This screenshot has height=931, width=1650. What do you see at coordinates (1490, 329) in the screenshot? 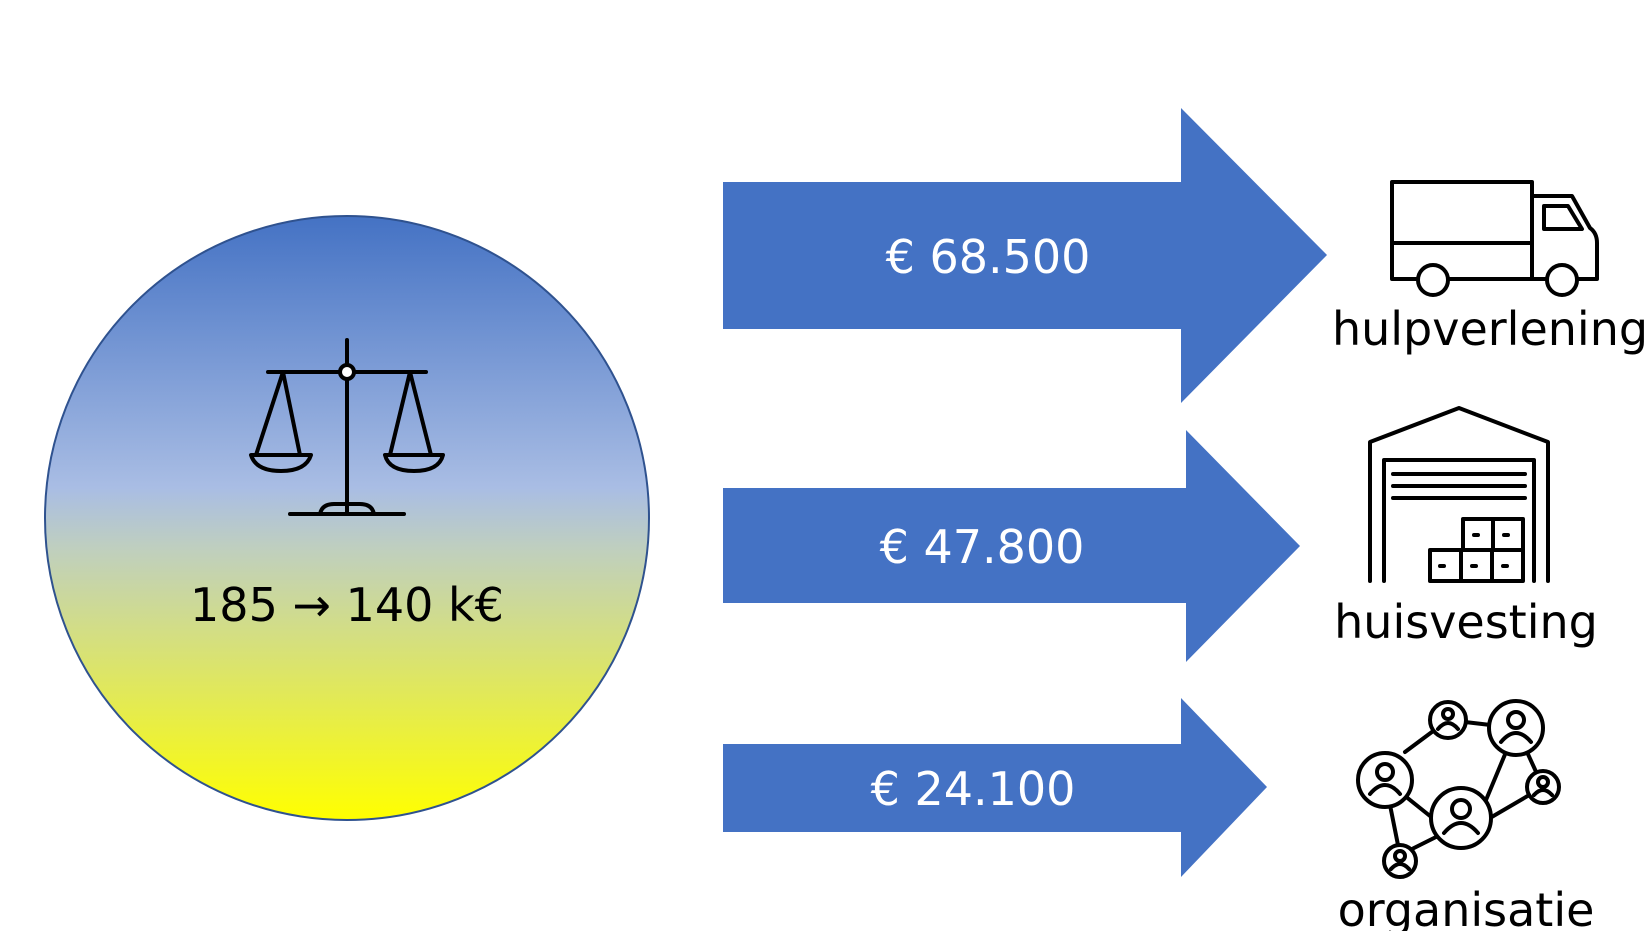
I see `category-label-1: hulpverlening` at bounding box center [1490, 329].